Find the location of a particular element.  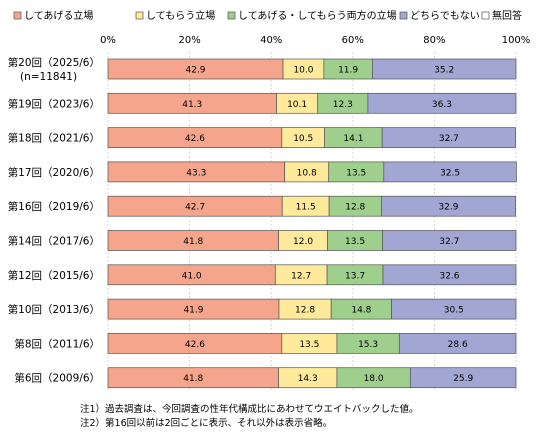

data-label: 11.5 is located at coordinates (306, 208).